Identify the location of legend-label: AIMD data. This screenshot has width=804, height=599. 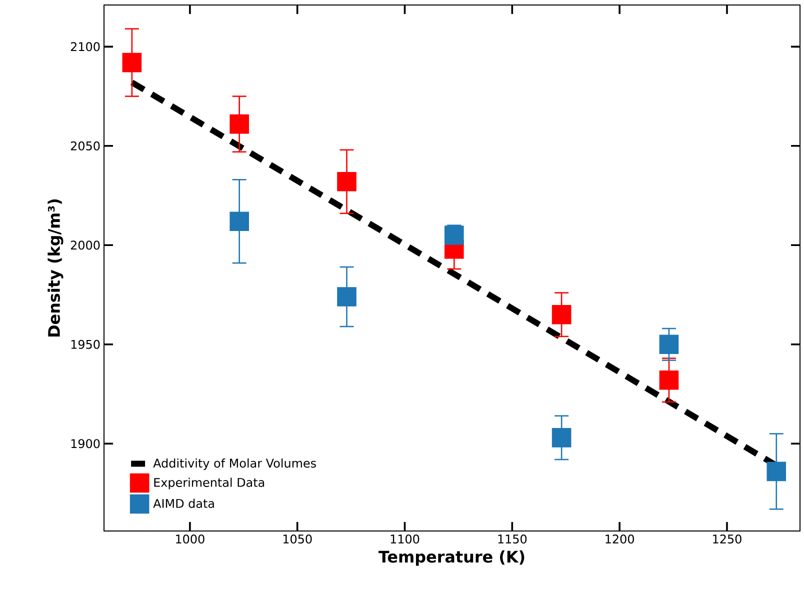
(183, 503).